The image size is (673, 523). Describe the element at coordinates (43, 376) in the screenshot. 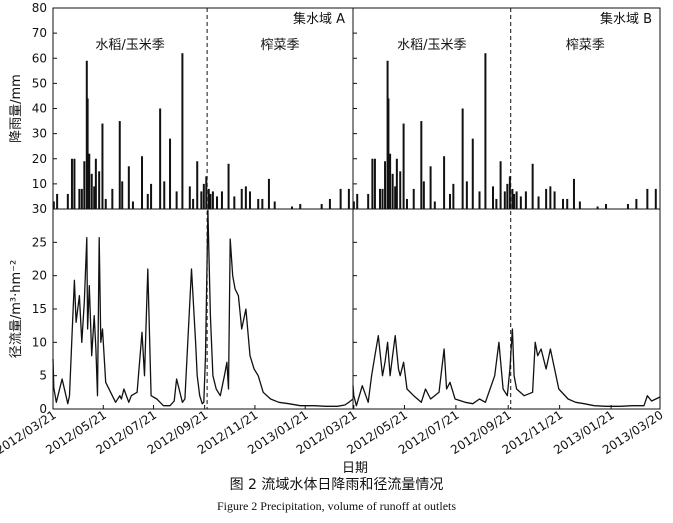

I see `y-tick-label-runoff: 5` at that location.